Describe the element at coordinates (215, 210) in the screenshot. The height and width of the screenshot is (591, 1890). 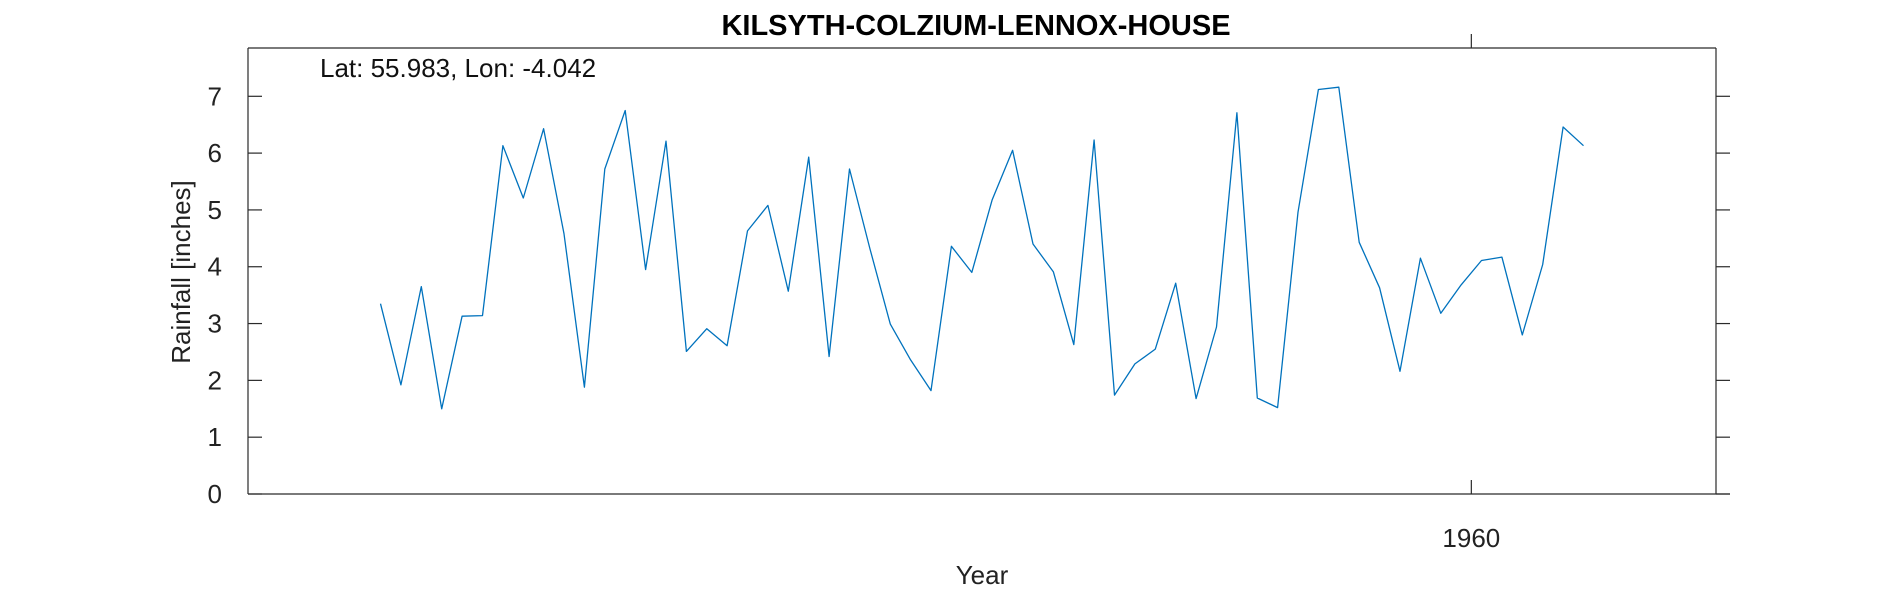
I see `y-tick-label: 5` at that location.